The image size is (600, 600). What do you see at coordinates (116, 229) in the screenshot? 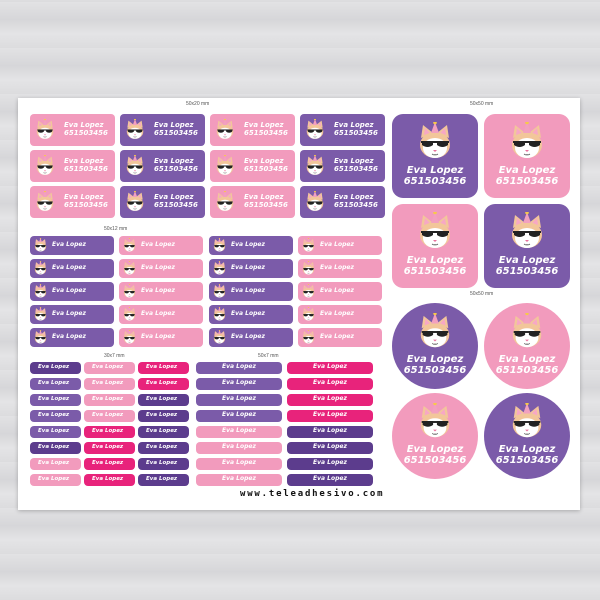
I see `dimension-label-50x12: 50x12 mm` at bounding box center [116, 229].